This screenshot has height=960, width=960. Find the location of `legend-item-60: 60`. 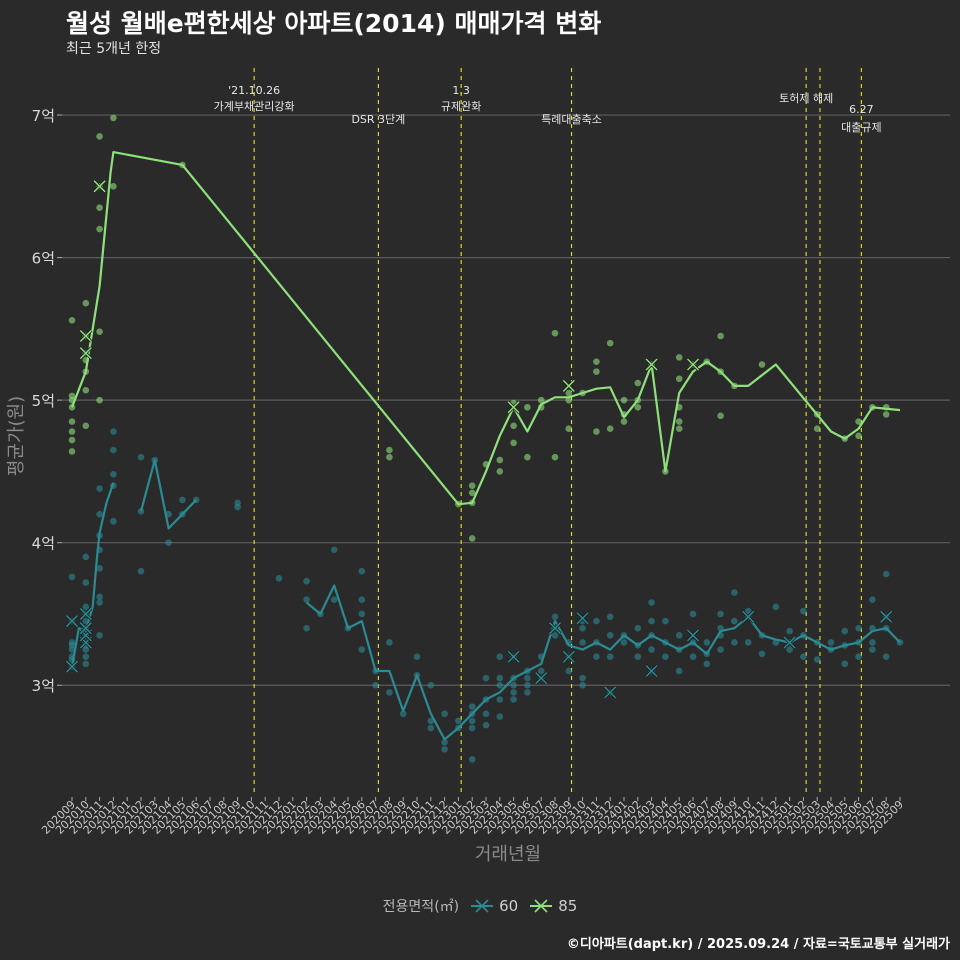

legend-item-60: 60 is located at coordinates (494, 906).